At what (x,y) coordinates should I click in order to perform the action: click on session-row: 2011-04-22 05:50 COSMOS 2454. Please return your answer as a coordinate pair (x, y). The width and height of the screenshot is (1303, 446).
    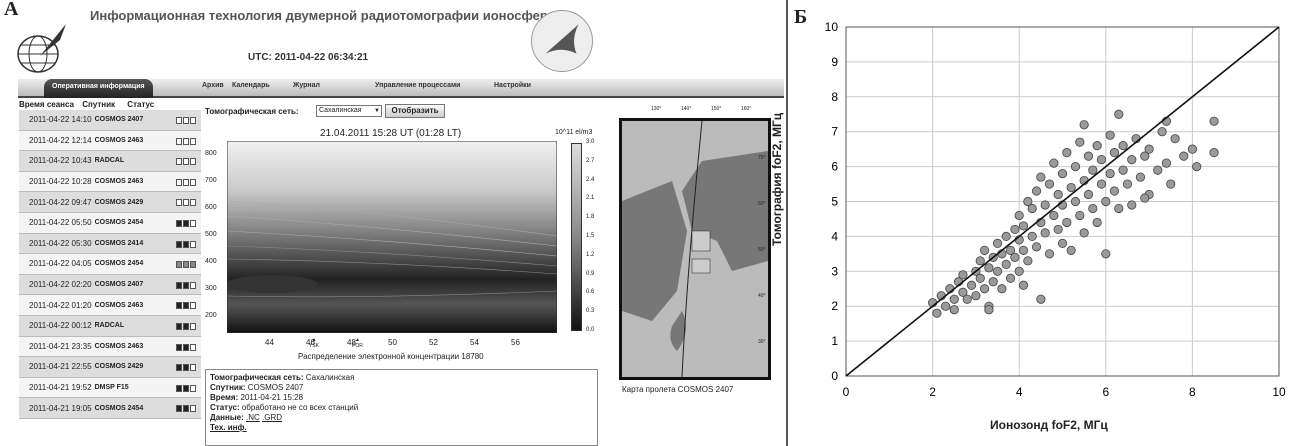
    Looking at the image, I should click on (110, 223).